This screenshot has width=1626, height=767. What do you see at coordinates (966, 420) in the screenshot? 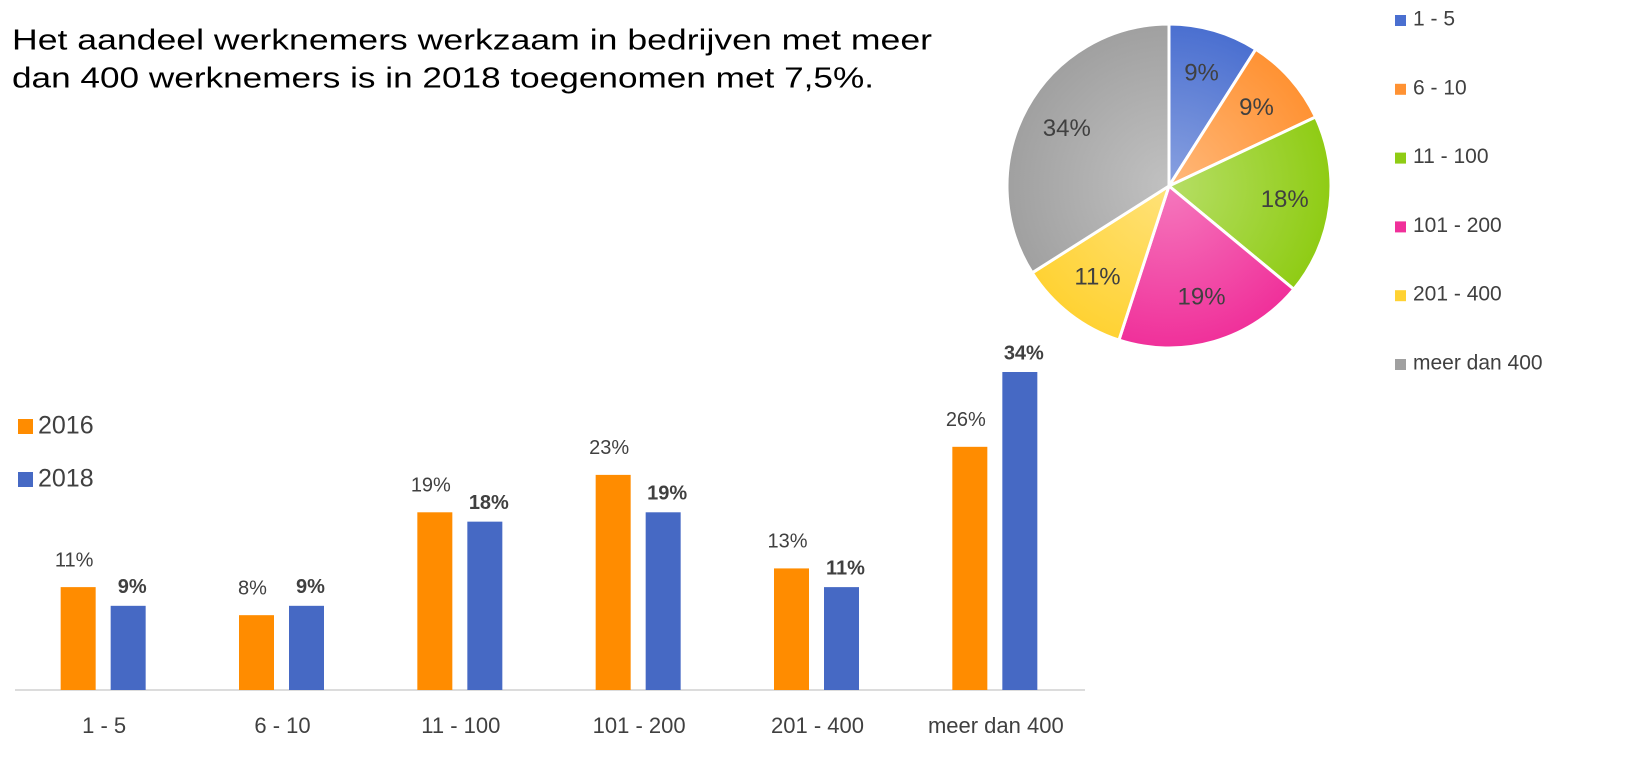
I see `data-label: 26%` at bounding box center [966, 420].